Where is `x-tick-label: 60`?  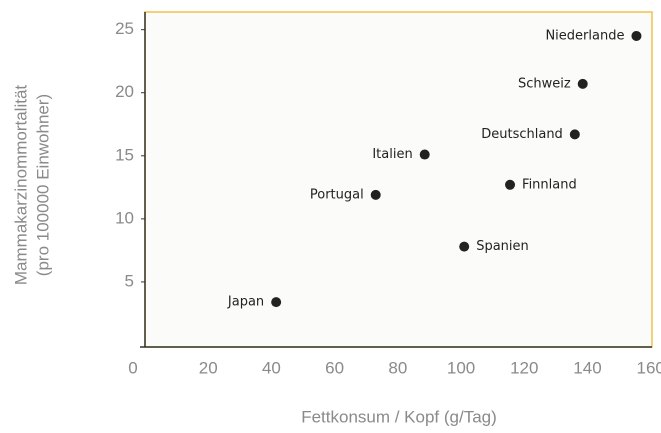
x-tick-label: 60 is located at coordinates (334, 367).